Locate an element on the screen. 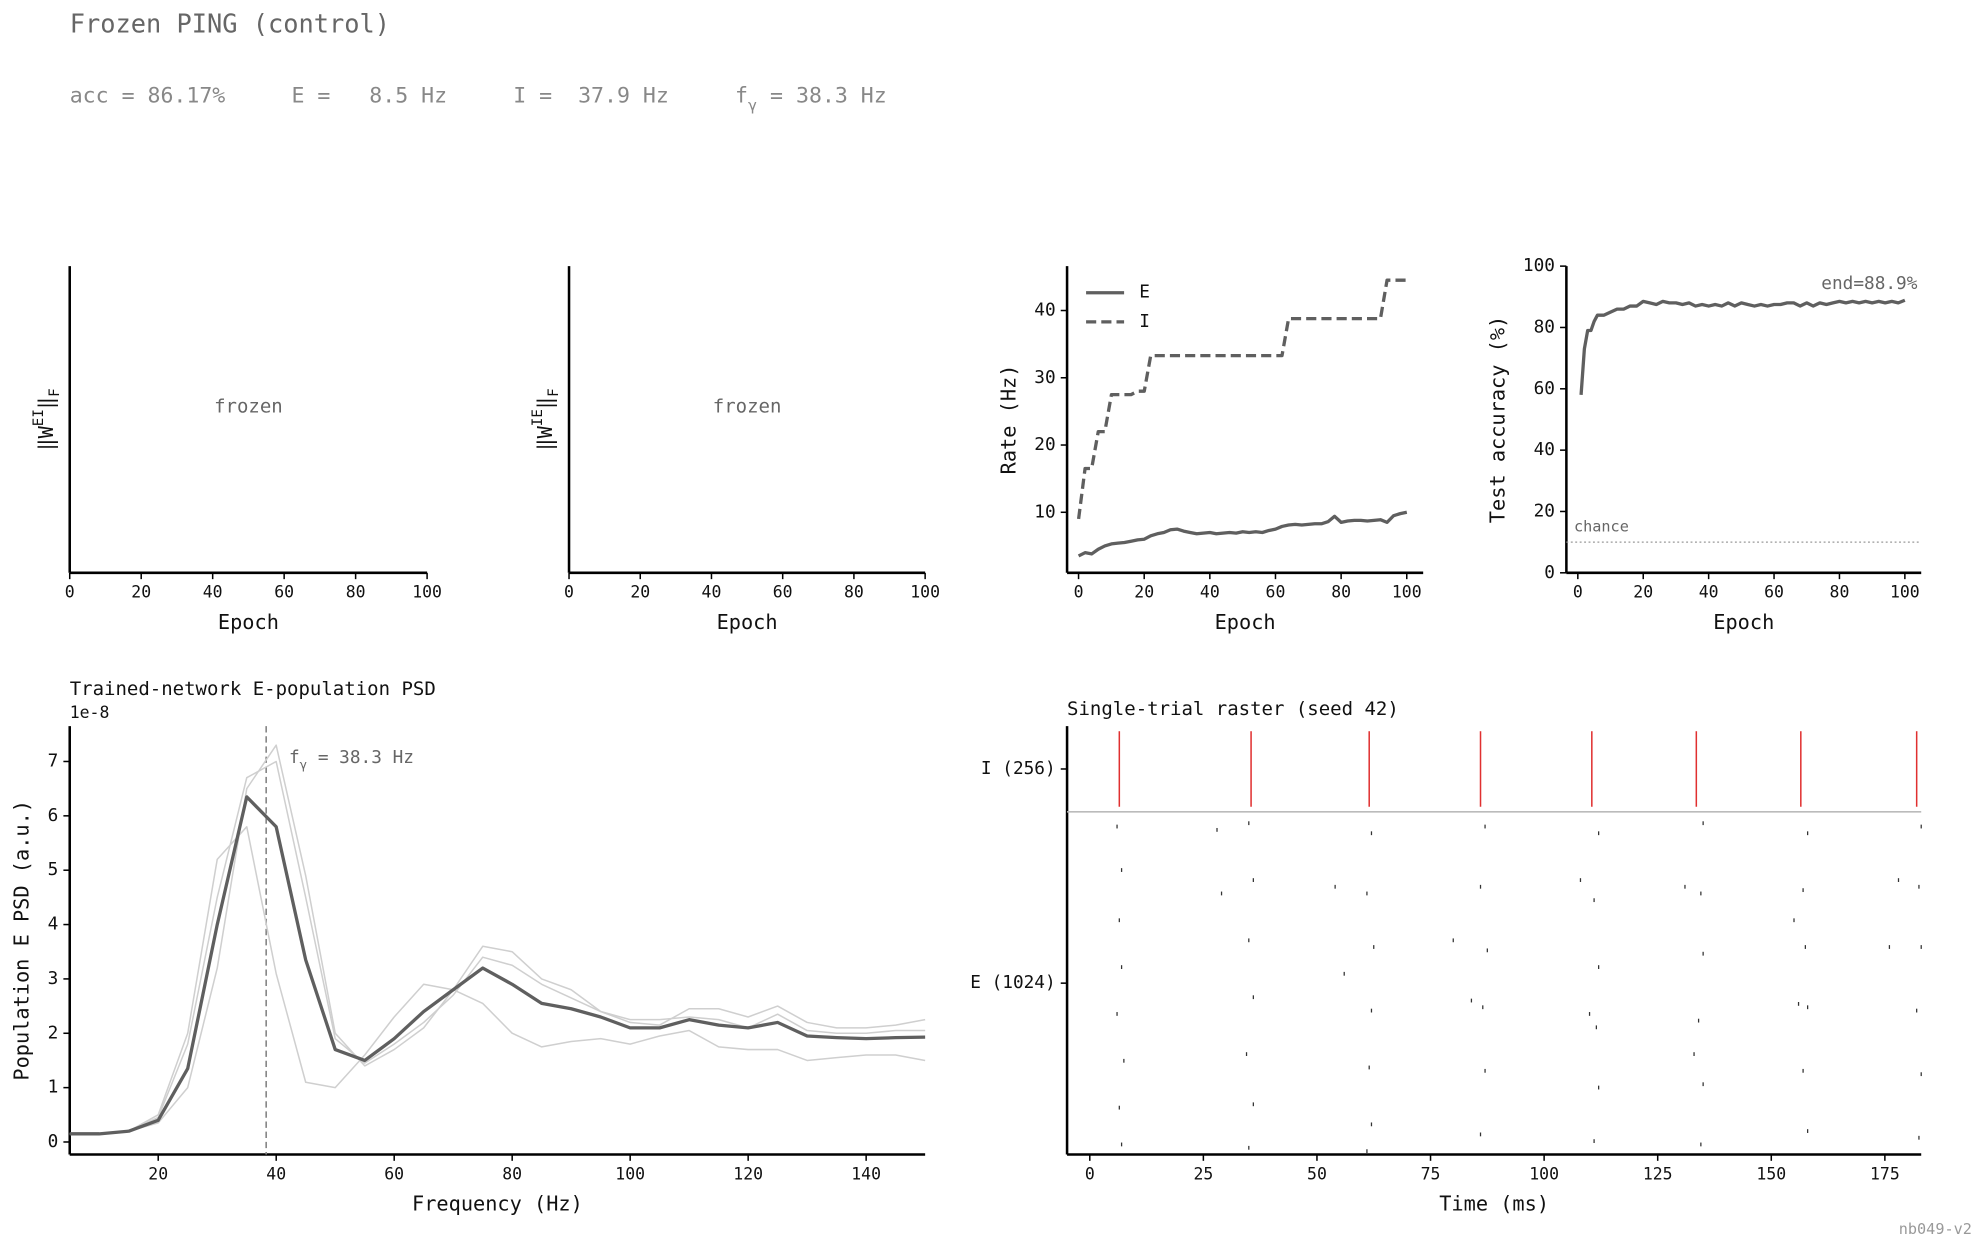 The image size is (1977, 1247). y-tick-label: 3 is located at coordinates (53, 979).